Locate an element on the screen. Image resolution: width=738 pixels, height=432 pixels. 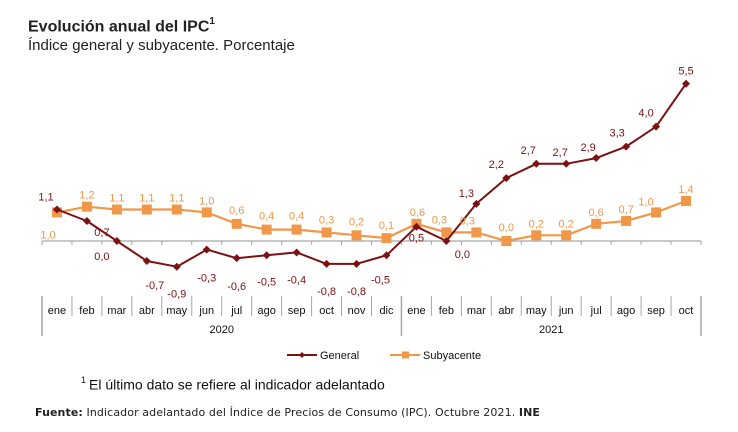
data-label-general: -0,6 is located at coordinates (236, 287).